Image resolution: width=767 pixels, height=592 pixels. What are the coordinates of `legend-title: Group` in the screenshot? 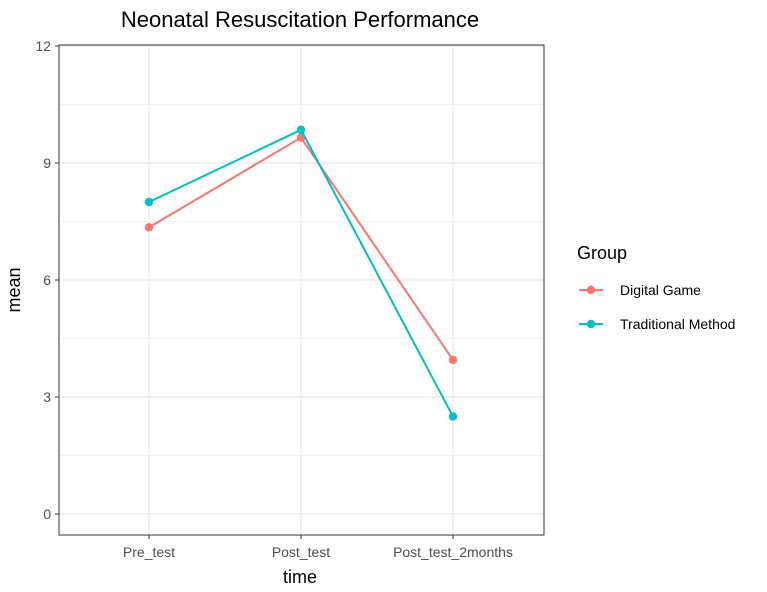 It's located at (602, 253).